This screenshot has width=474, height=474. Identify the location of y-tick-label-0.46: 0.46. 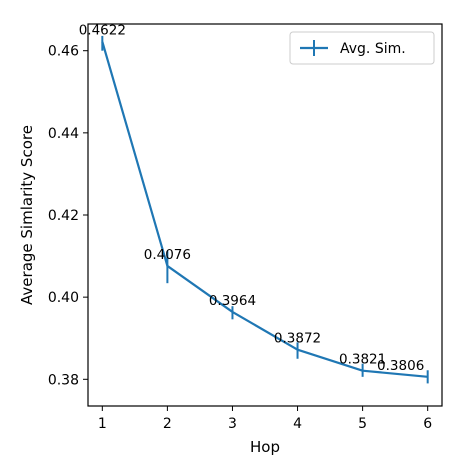
(63, 52).